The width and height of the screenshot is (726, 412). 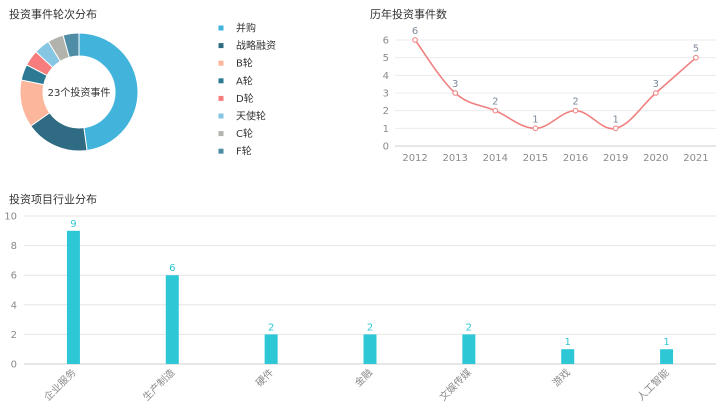 What do you see at coordinates (415, 31) in the screenshot?
I see `line-data-label-0: 6` at bounding box center [415, 31].